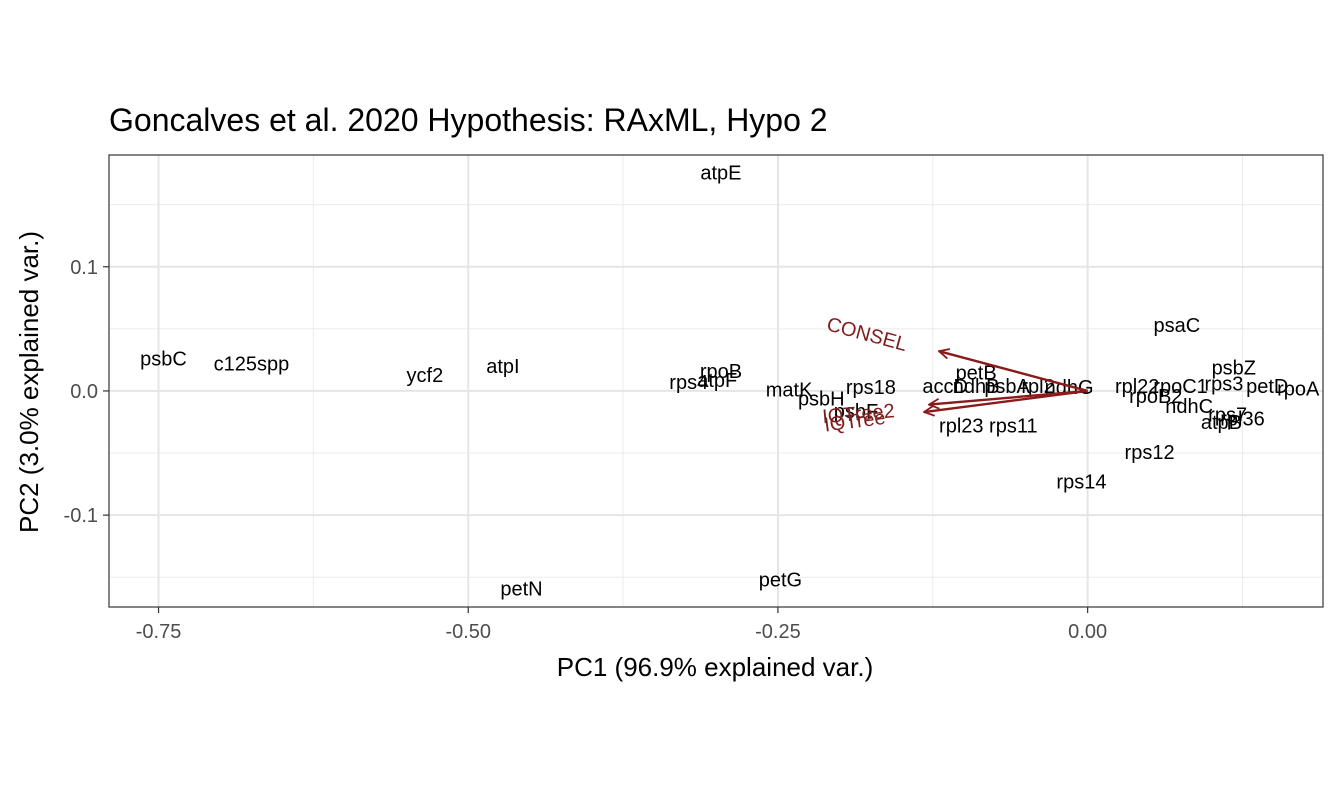 The width and height of the screenshot is (1338, 787). What do you see at coordinates (81, 516) in the screenshot?
I see `y-tick-label: -0.1` at bounding box center [81, 516].